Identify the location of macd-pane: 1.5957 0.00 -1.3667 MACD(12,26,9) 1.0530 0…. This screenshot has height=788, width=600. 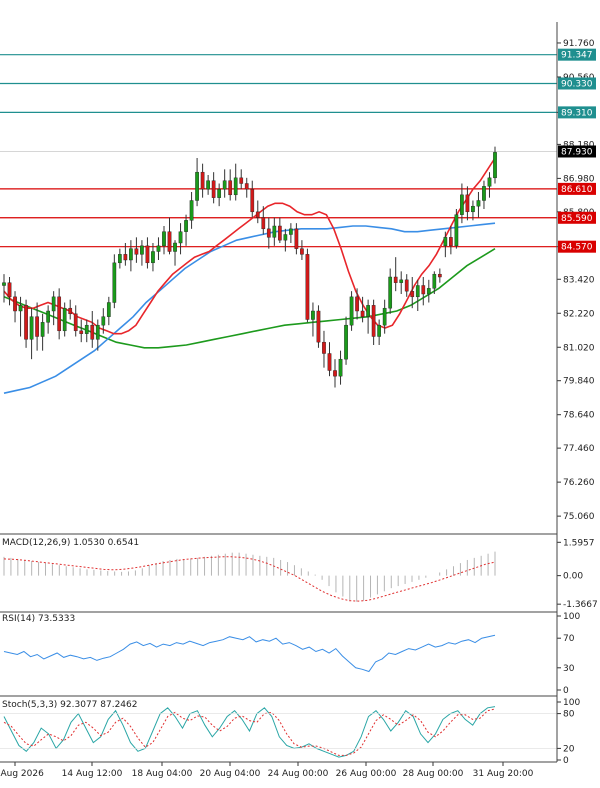
(300, 574).